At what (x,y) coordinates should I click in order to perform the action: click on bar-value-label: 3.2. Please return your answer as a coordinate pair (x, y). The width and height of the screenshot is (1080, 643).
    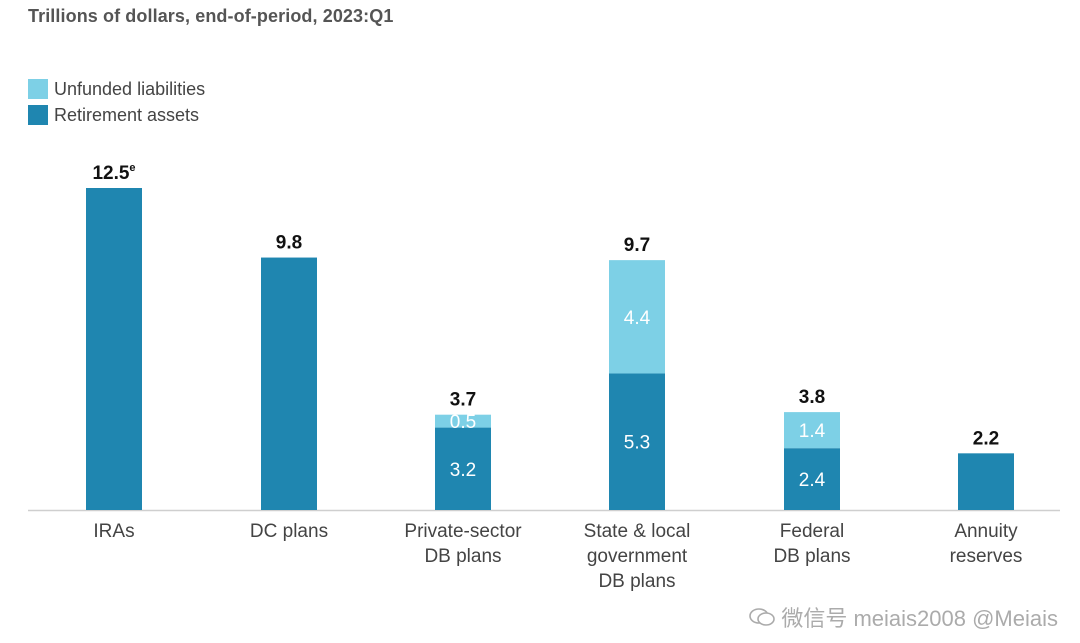
    Looking at the image, I should click on (463, 470).